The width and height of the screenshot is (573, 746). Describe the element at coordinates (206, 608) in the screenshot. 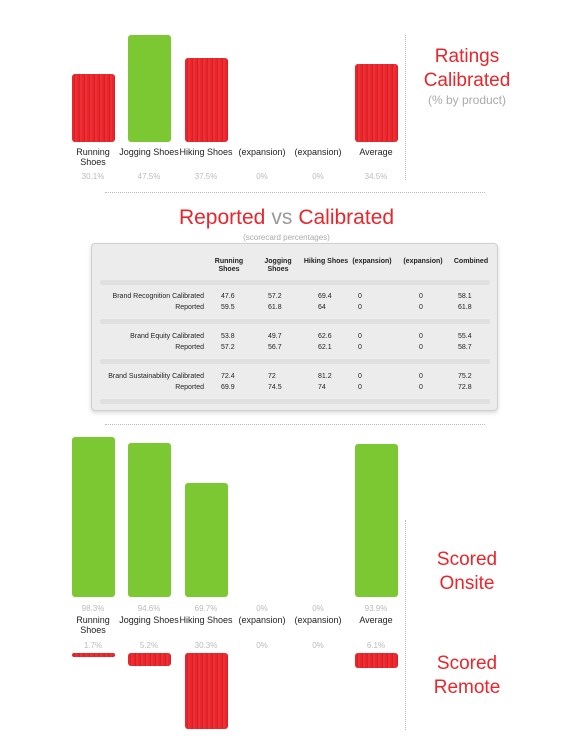

I see `value-label: 69.7%` at that location.